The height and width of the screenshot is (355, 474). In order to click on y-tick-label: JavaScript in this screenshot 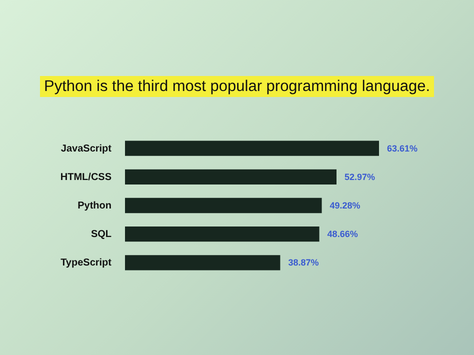, I will do `click(86, 148)`.